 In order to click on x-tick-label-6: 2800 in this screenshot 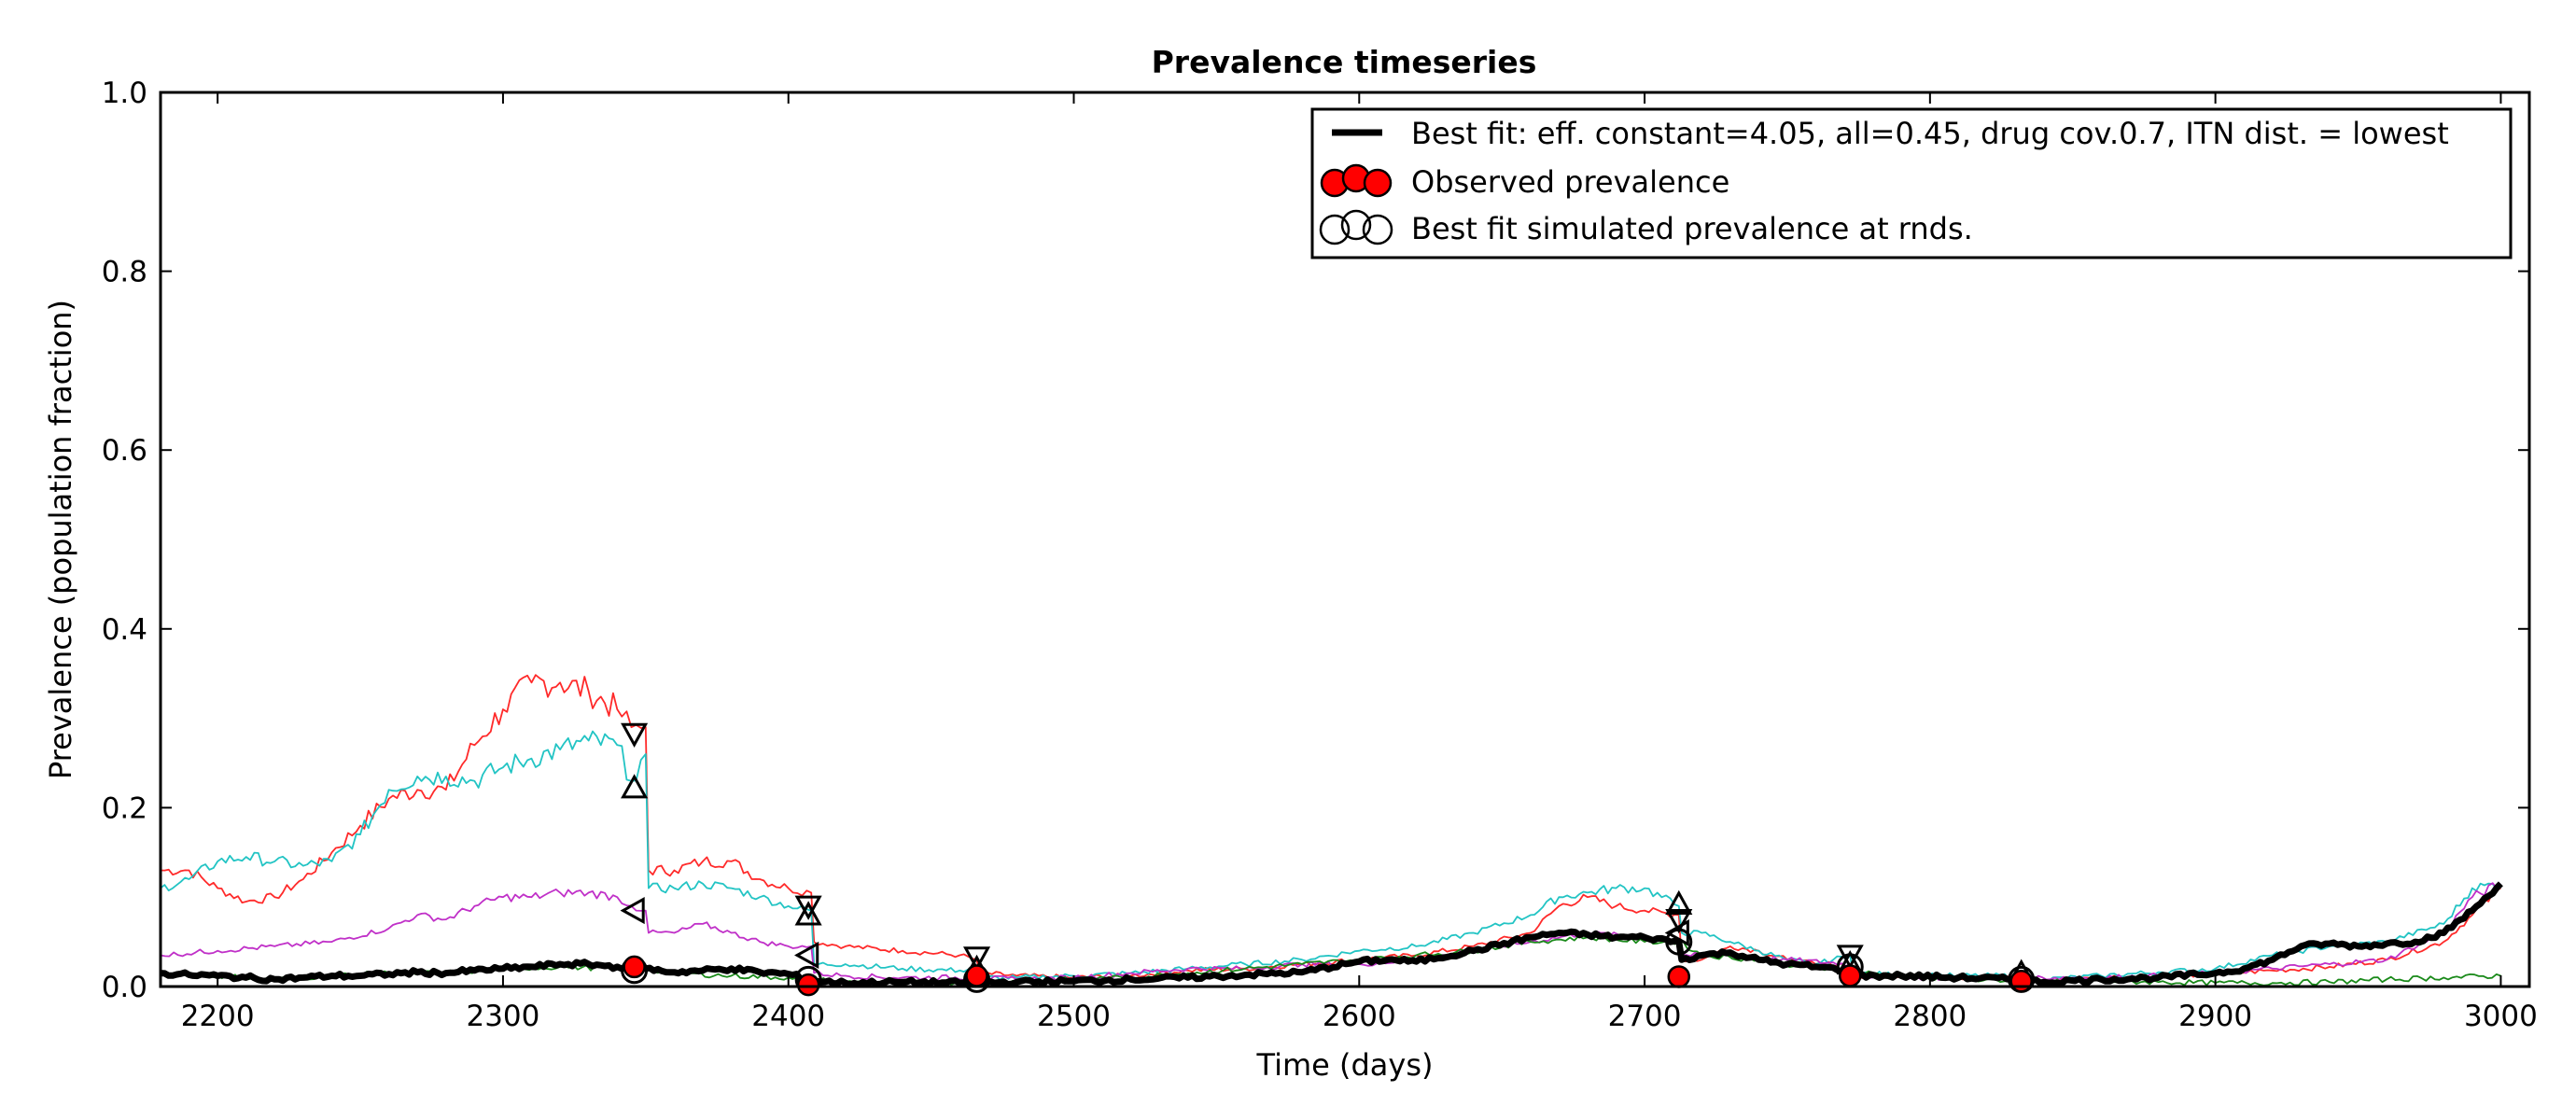, I will do `click(1930, 1016)`.